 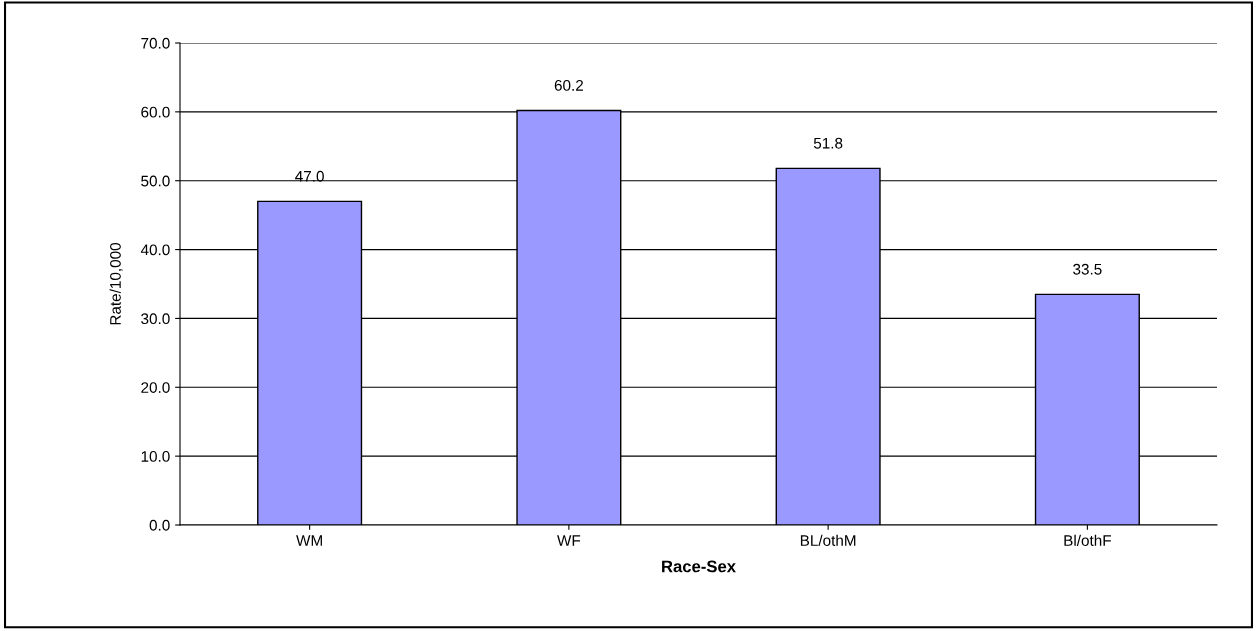 What do you see at coordinates (155, 43) in the screenshot?
I see `y-tick-label: 70.0` at bounding box center [155, 43].